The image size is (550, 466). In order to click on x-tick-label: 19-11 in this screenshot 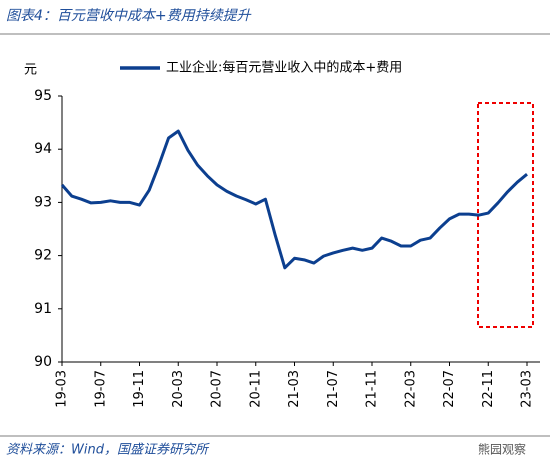, I will do `click(139, 389)`.